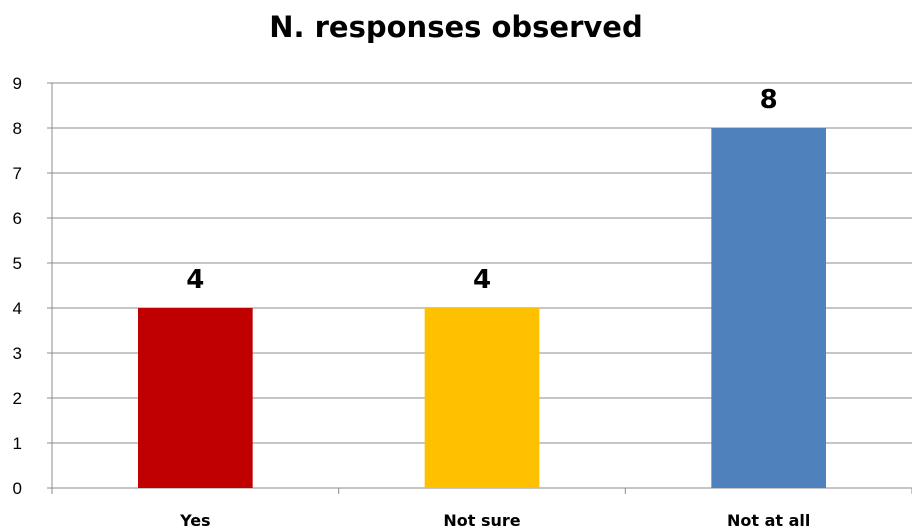  I want to click on y-tick-label: 0, so click(17, 488).